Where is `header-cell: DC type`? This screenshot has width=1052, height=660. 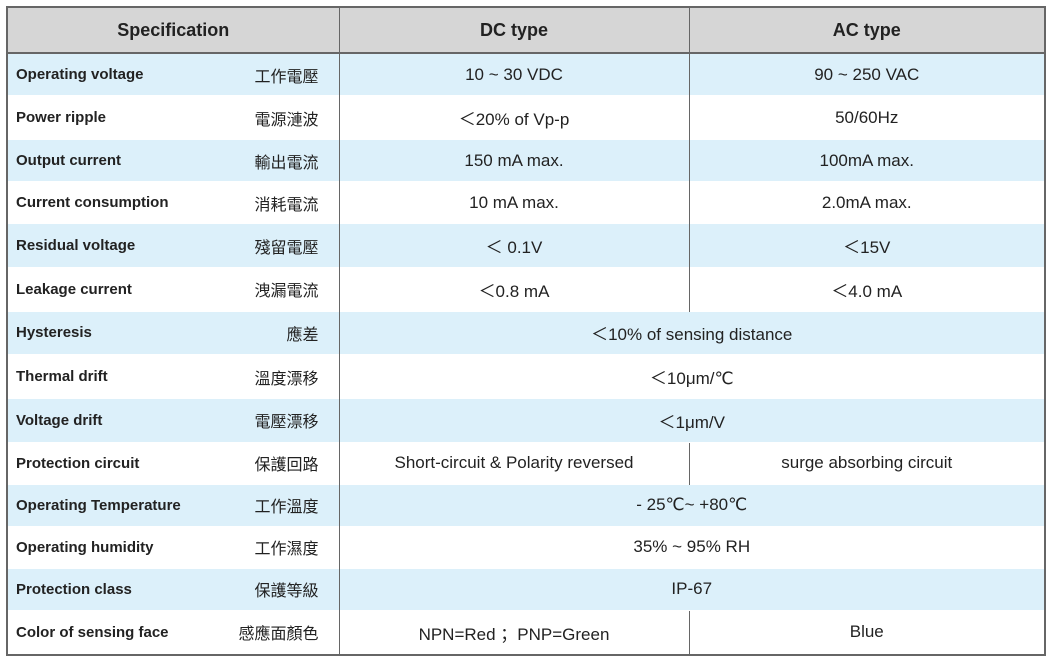
header-cell: DC type is located at coordinates (513, 30).